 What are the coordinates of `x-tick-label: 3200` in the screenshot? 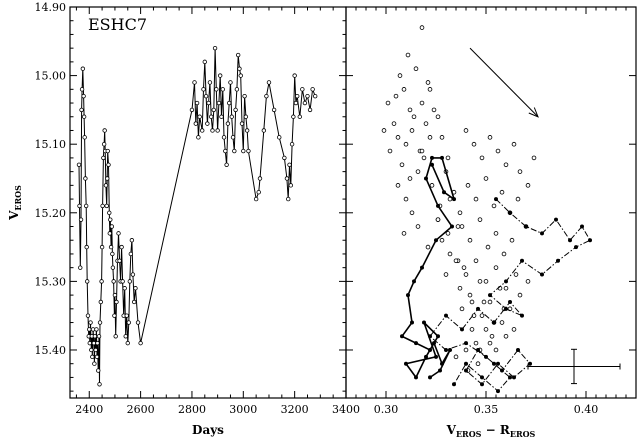 It's located at (295, 409).